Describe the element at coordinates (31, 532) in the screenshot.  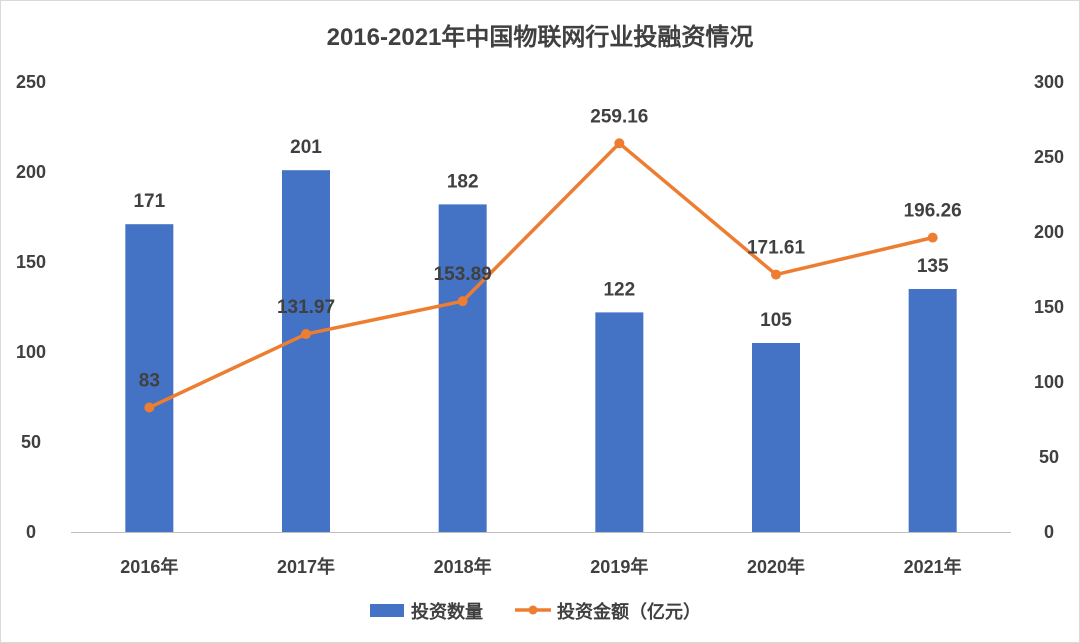
I see `y-left-tick-label: 0` at that location.